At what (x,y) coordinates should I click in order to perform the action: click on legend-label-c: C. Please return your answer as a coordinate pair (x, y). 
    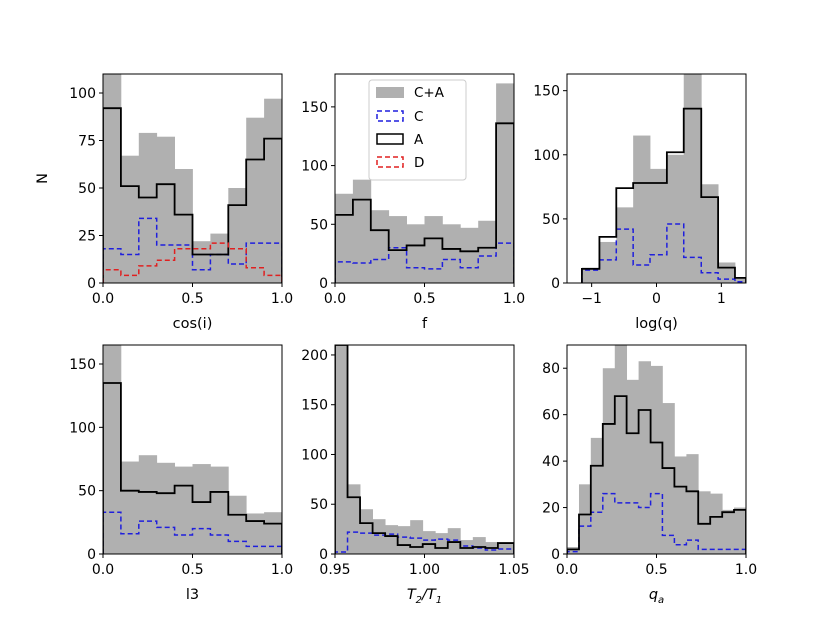
    Looking at the image, I should click on (418, 117).